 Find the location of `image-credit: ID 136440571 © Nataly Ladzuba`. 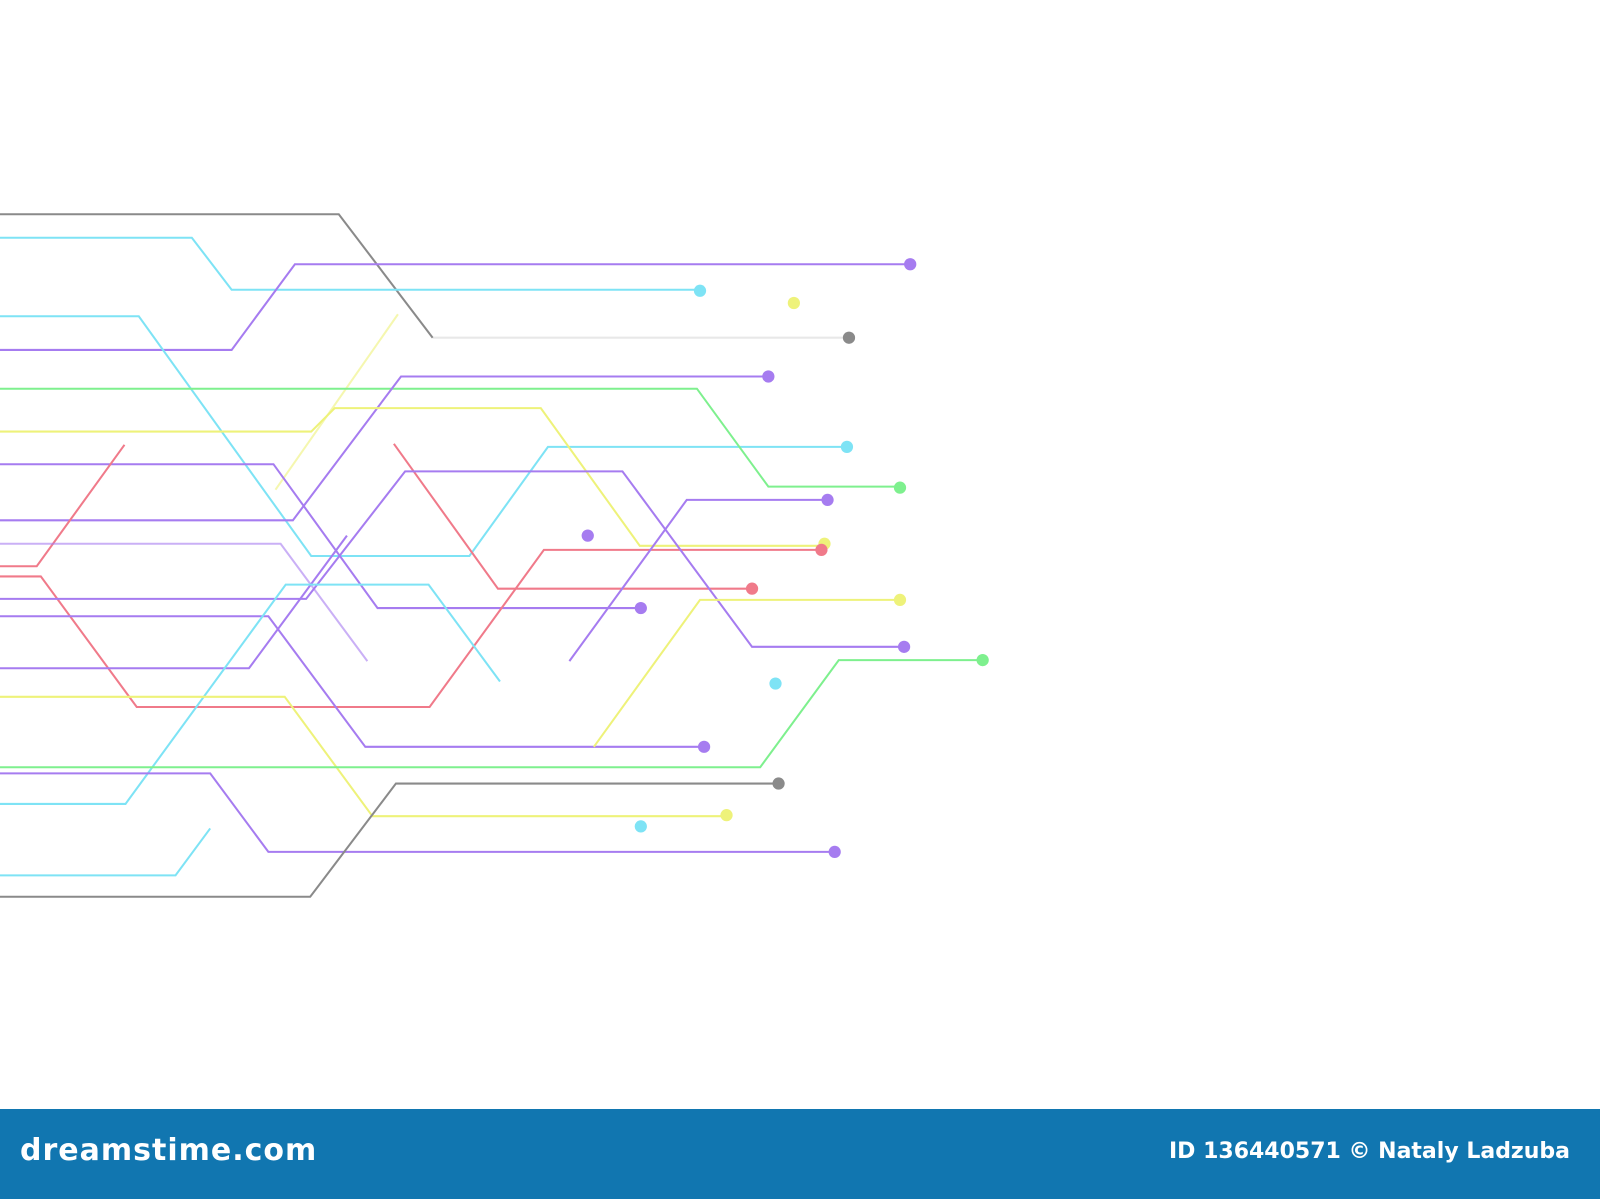

image-credit: ID 136440571 © Nataly Ladzuba is located at coordinates (1369, 1151).